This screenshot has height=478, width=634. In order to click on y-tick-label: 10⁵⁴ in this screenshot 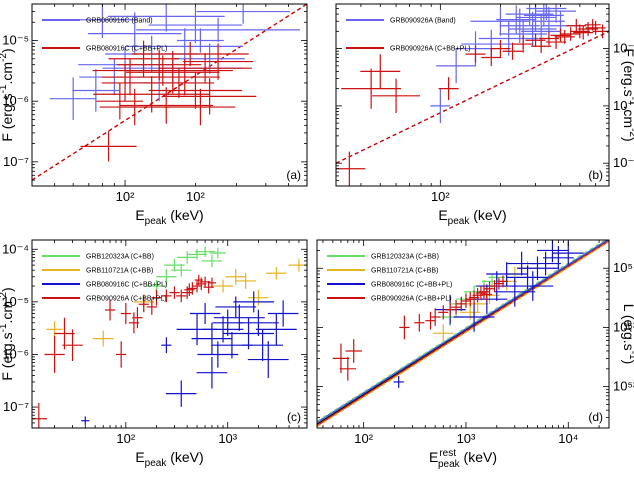, I will do `click(623, 267)`.